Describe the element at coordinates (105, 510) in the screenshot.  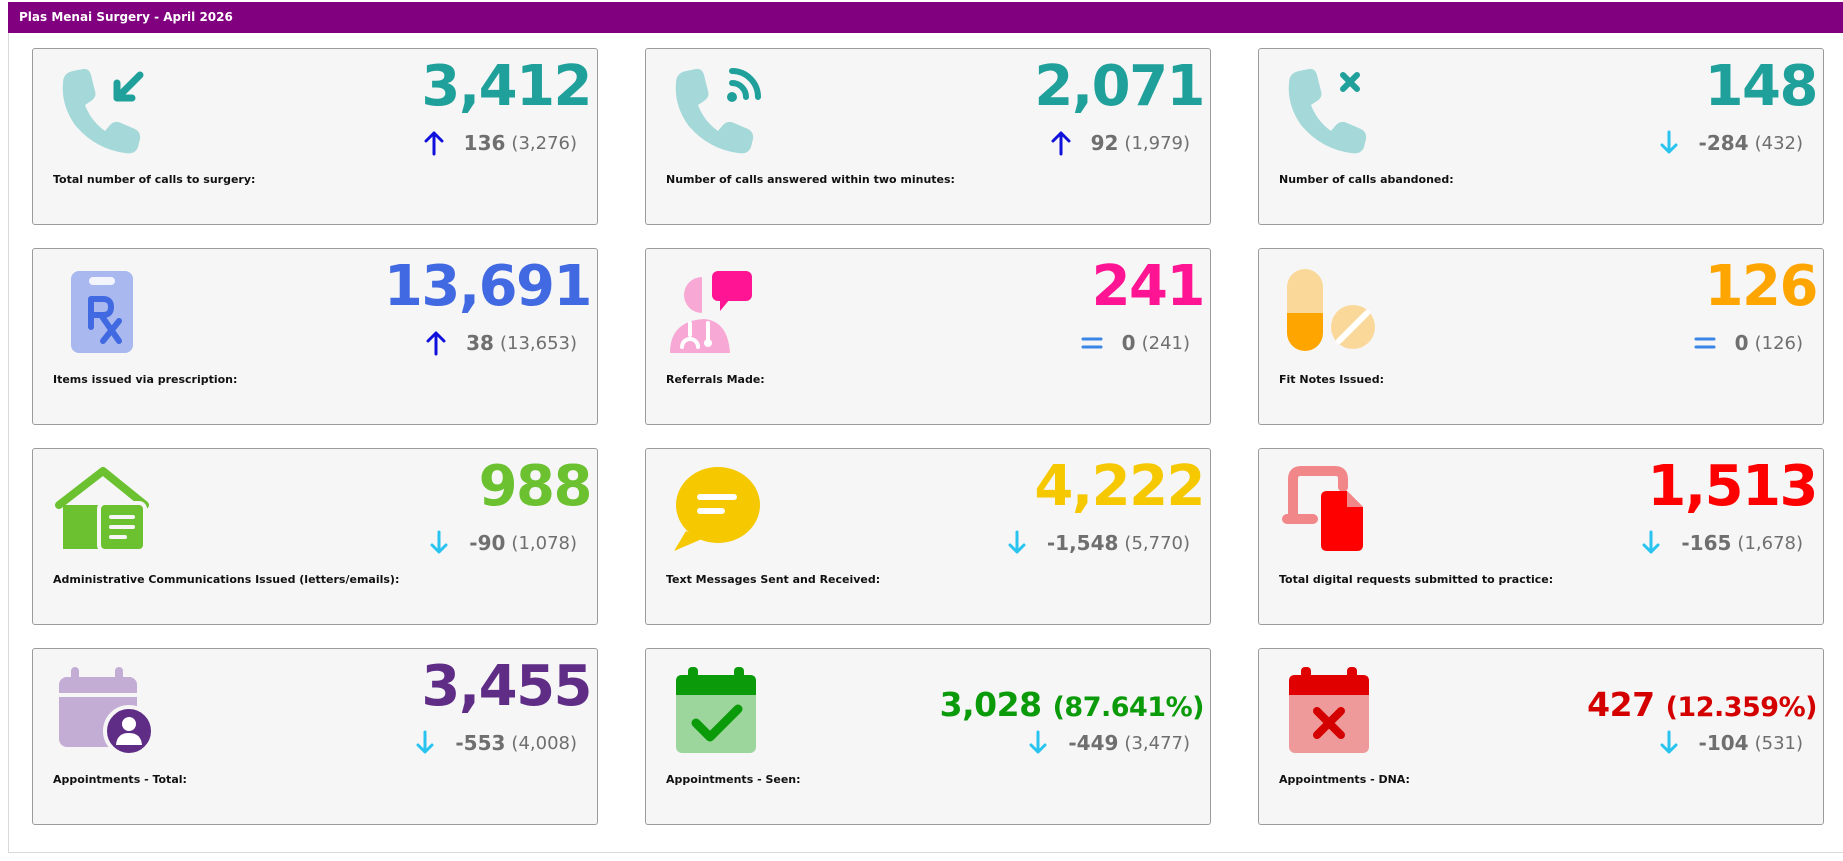
I see `letter-house-icon` at that location.